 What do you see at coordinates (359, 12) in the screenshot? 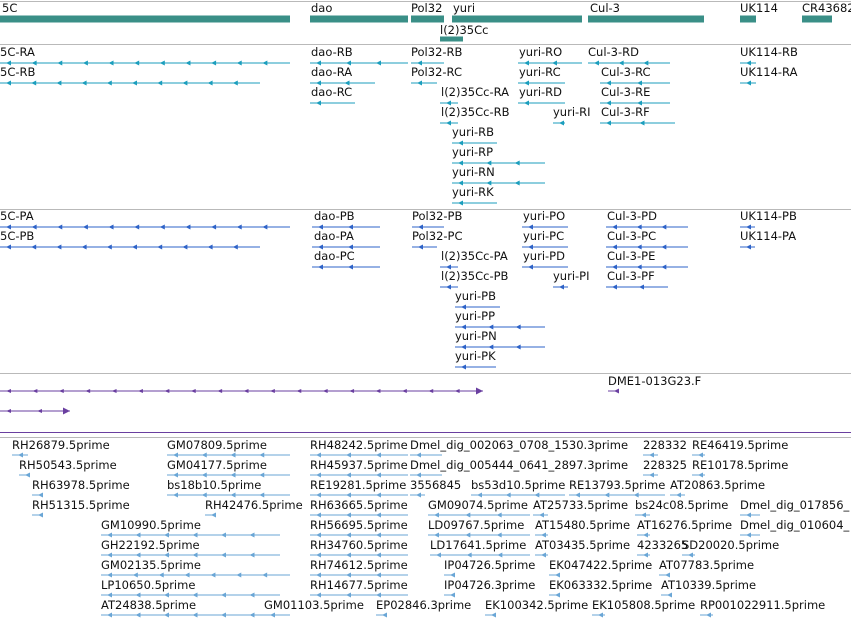
I see `gene-feature: dao` at bounding box center [359, 12].